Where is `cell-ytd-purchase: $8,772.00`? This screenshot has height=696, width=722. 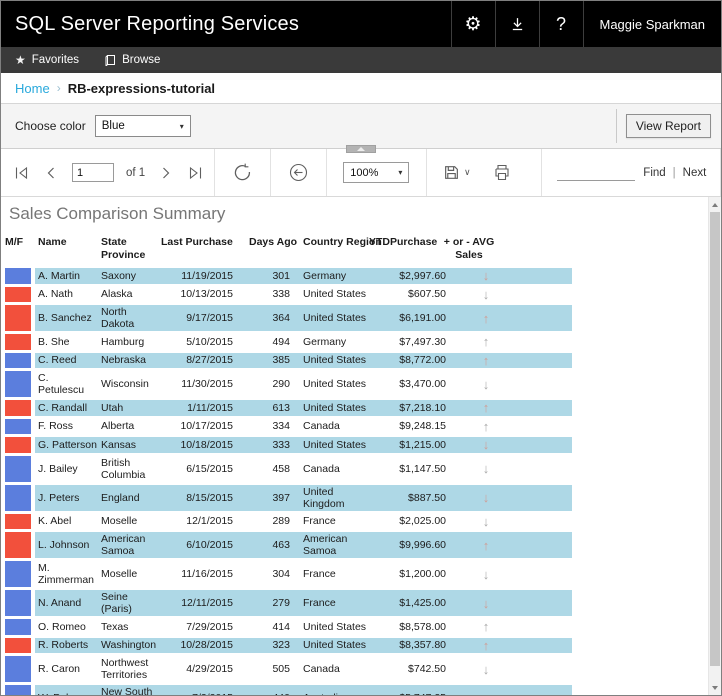 cell-ytd-purchase: $8,772.00 is located at coordinates (422, 360).